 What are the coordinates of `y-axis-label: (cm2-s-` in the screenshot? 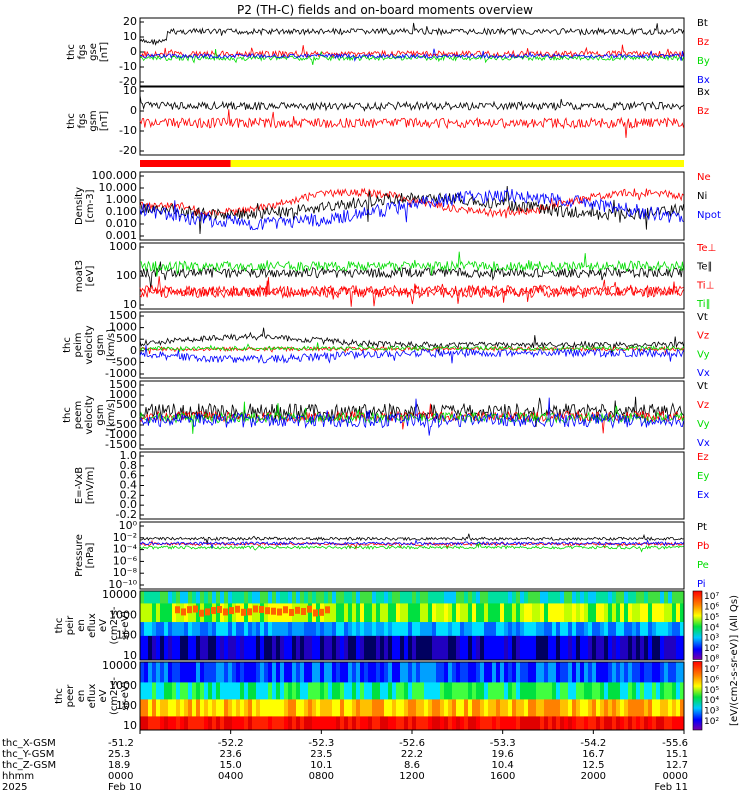 It's located at (114, 625).